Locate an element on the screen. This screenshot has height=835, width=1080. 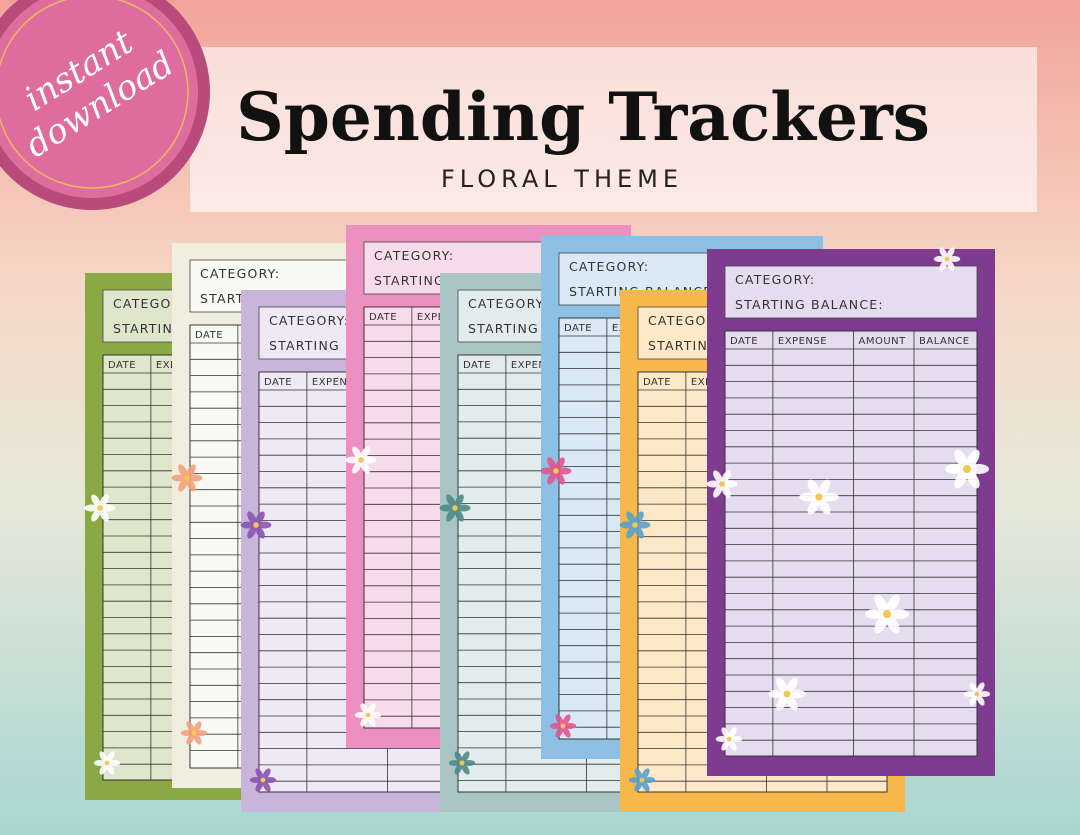
badge is located at coordinates (99, 99).